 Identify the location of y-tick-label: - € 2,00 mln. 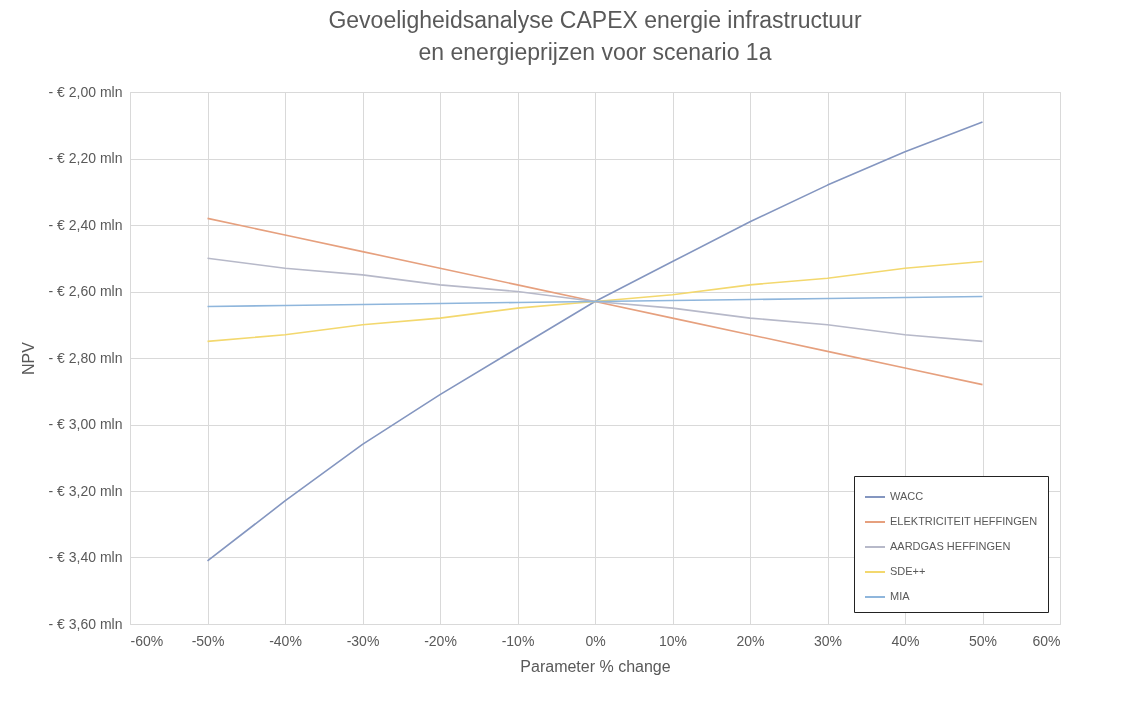
(85, 91).